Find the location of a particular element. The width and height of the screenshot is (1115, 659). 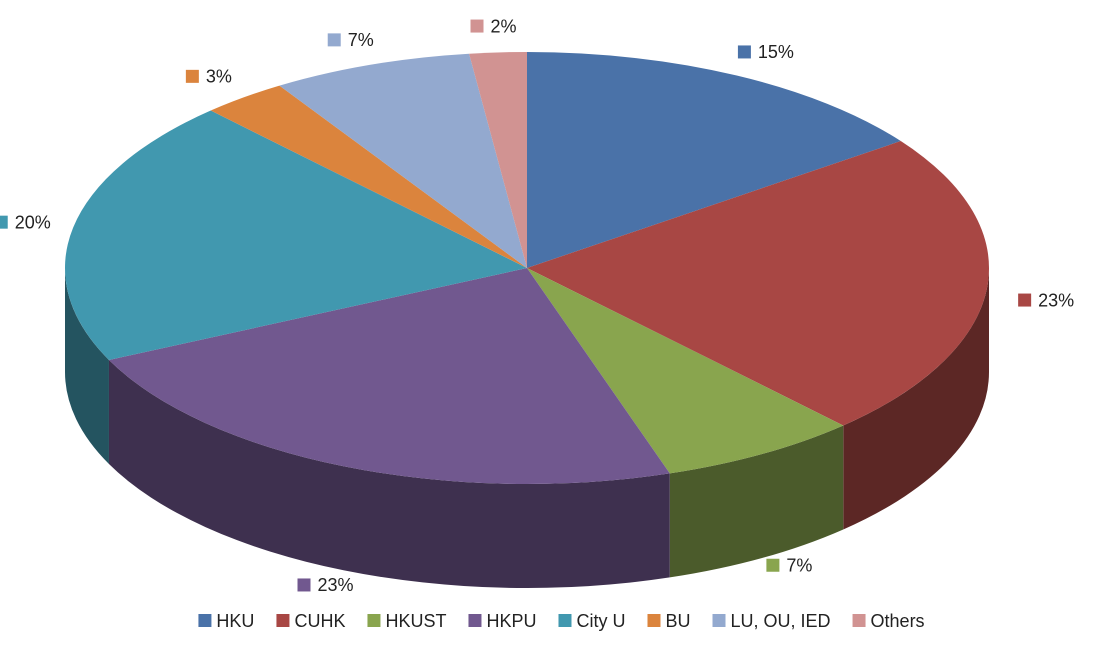

data-label-text: 20% is located at coordinates (33, 222).